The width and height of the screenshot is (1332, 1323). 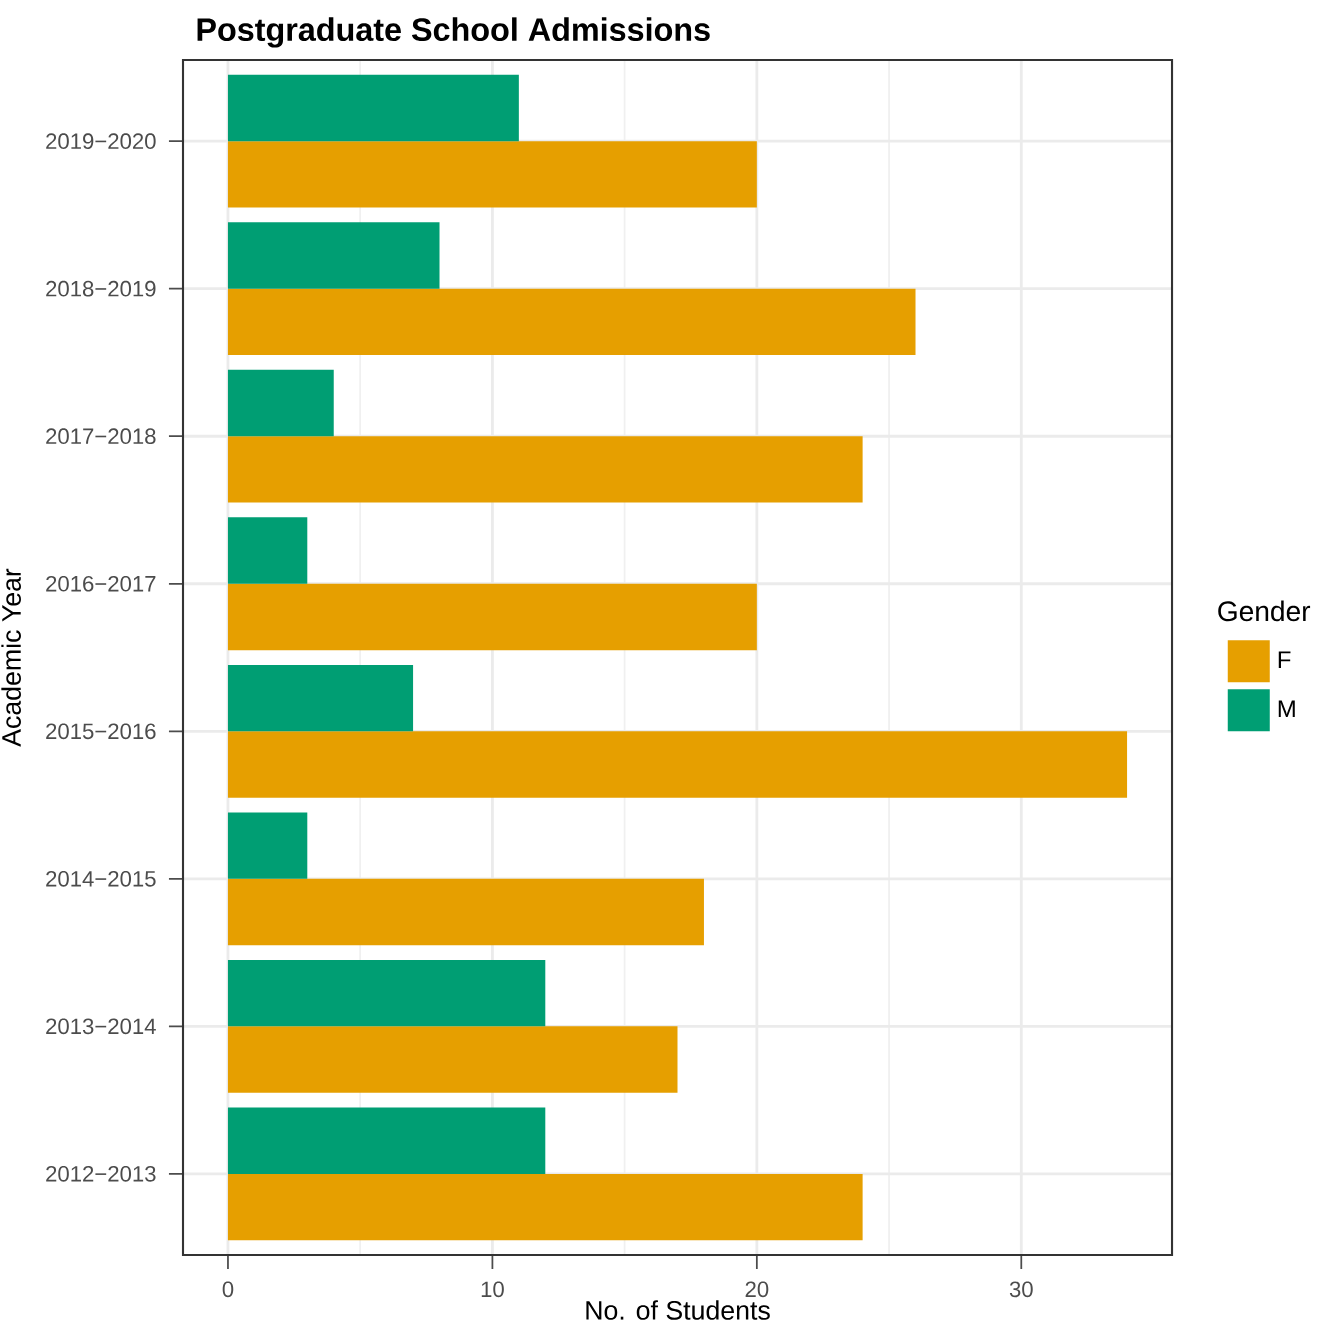 What do you see at coordinates (678, 1310) in the screenshot?
I see `x-axis-title: No. of Students` at bounding box center [678, 1310].